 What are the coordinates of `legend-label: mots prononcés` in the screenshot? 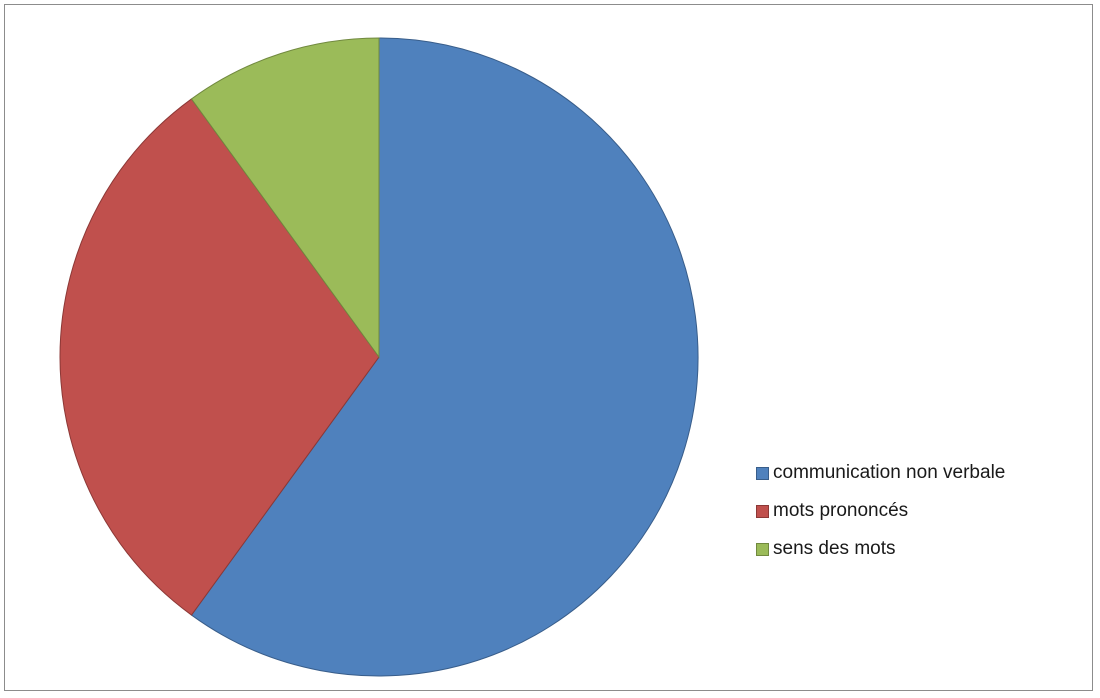 It's located at (841, 510).